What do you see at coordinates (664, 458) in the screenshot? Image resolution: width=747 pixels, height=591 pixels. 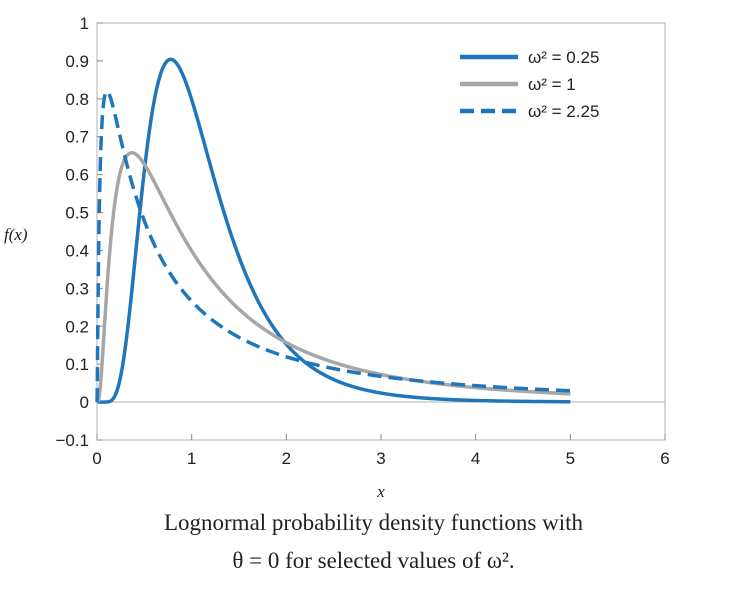 I see `x-tick-label: 6` at bounding box center [664, 458].